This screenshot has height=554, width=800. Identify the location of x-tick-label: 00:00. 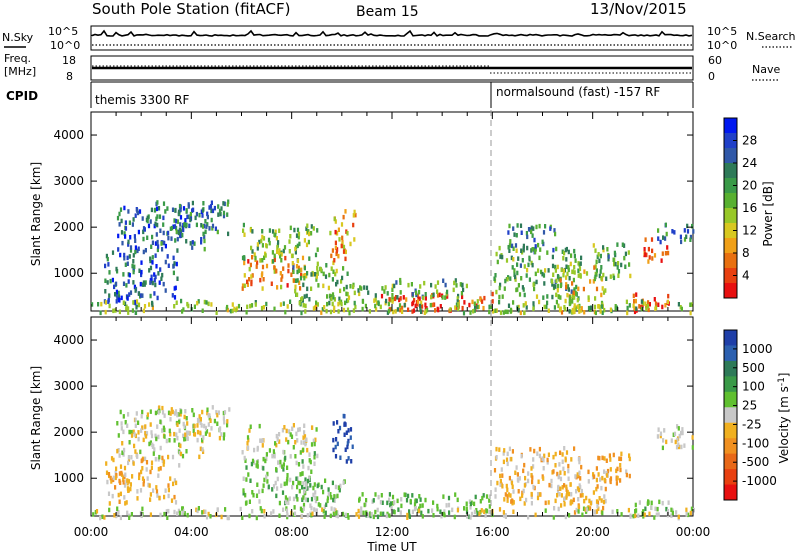
(91, 532).